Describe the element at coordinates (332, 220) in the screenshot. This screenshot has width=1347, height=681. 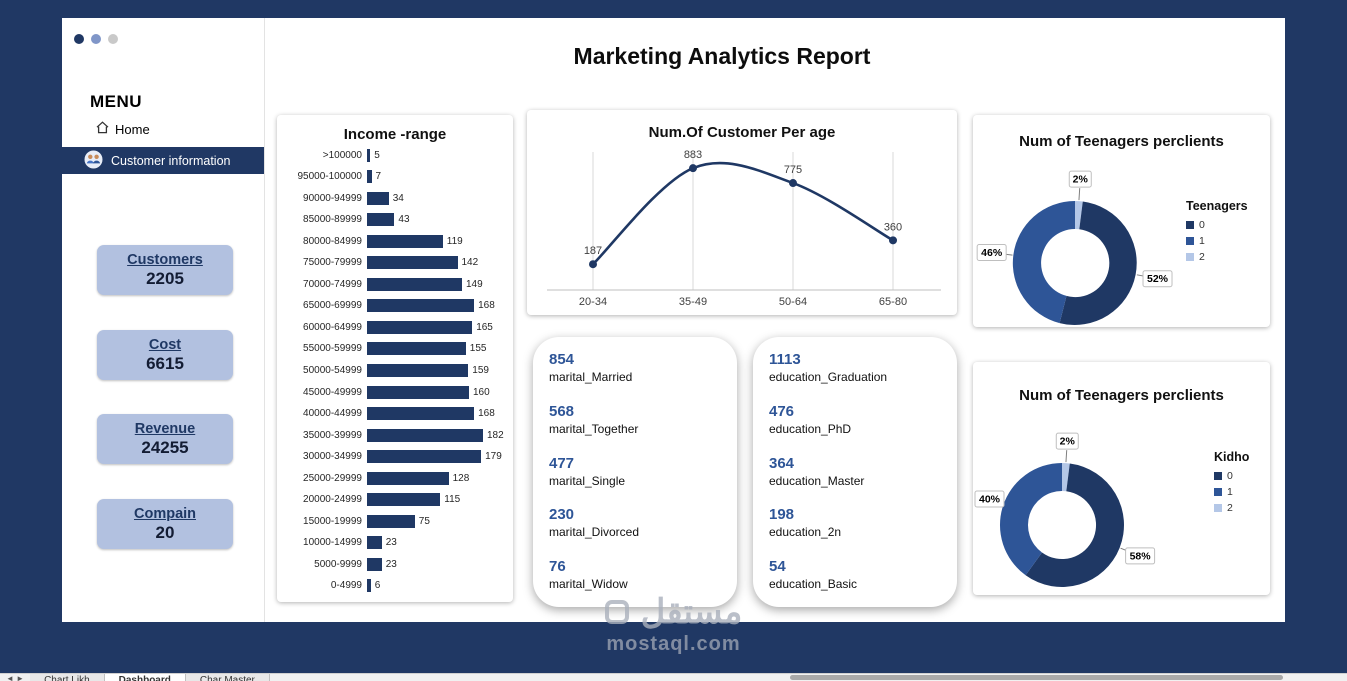
I see `income-category-label: 85000-89999` at that location.